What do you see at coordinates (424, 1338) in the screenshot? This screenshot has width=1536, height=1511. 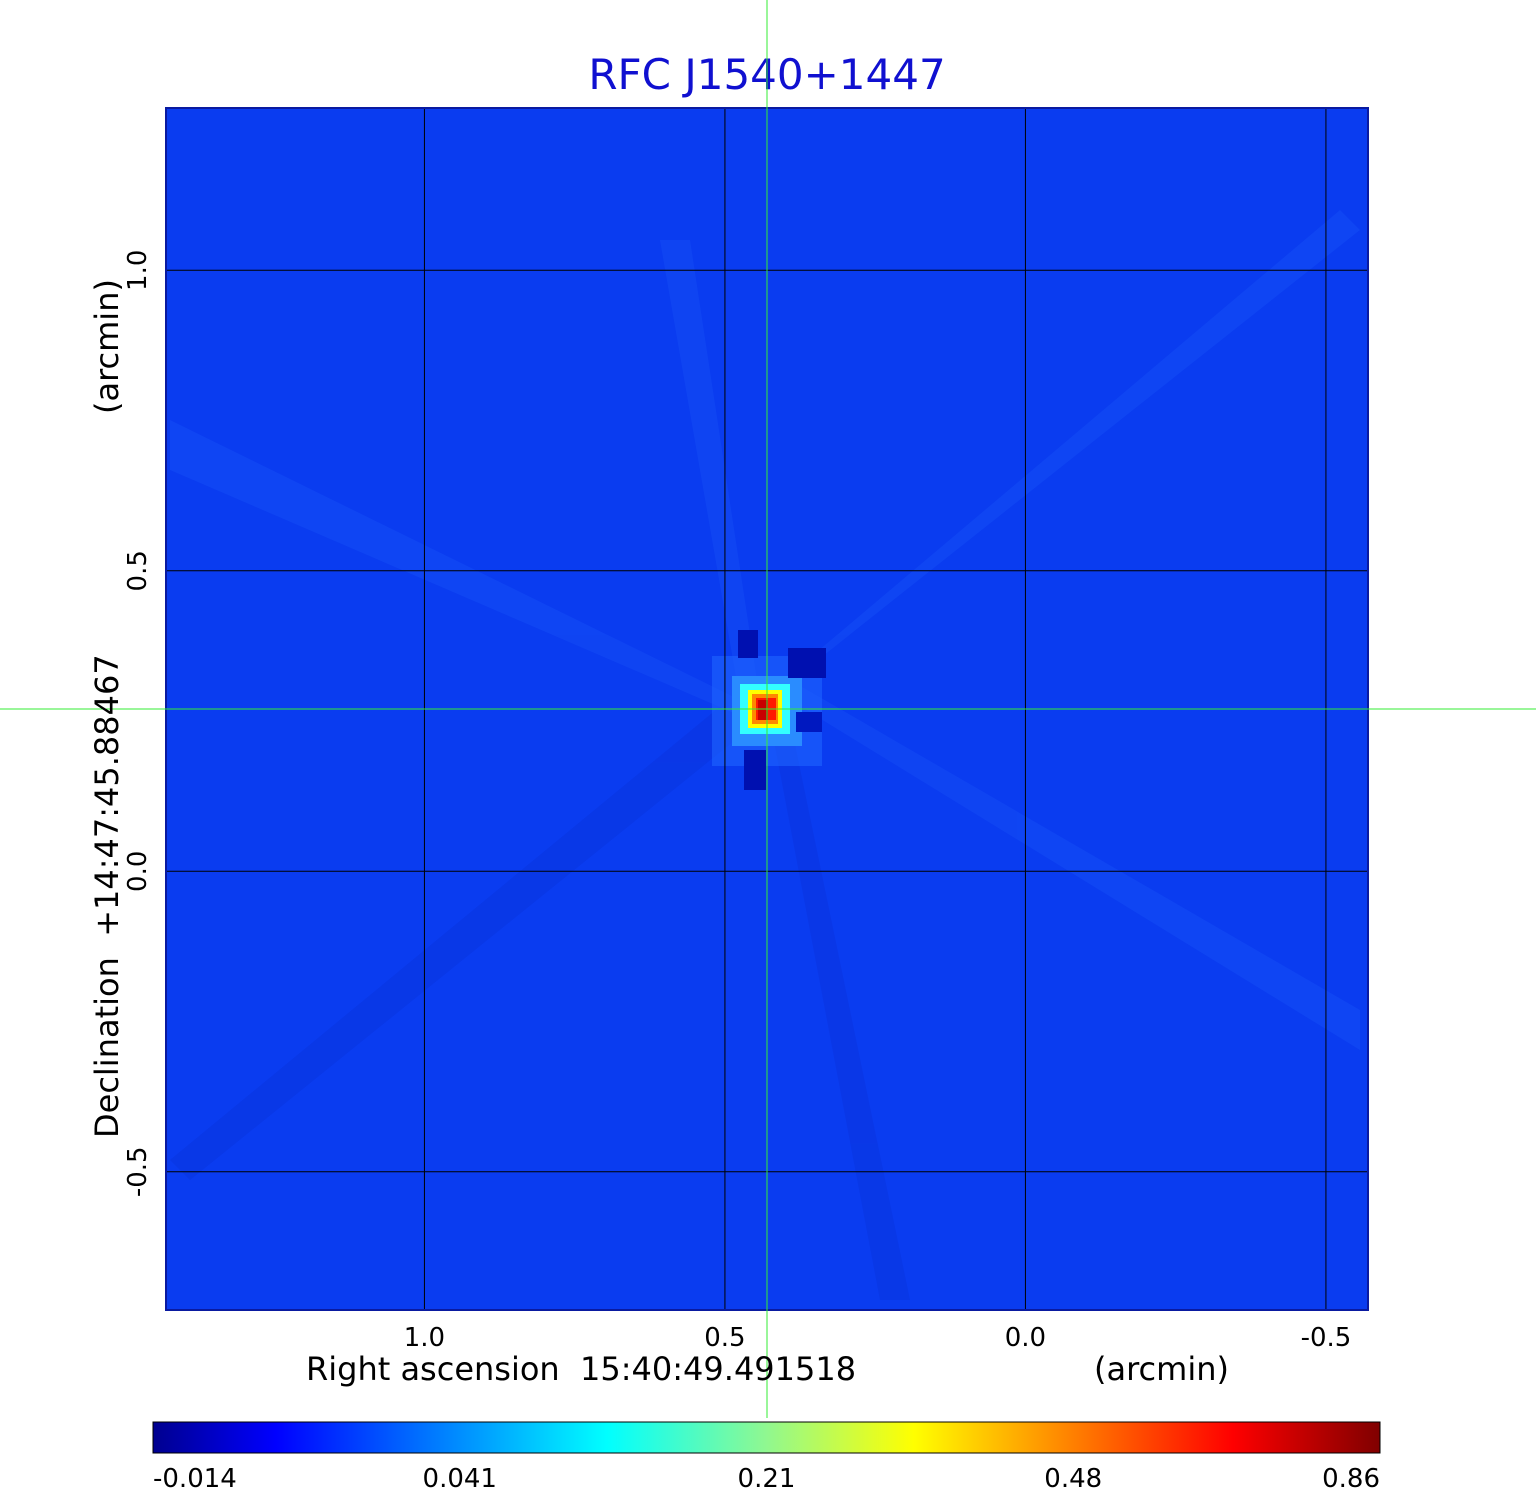 I see `x-tick-label: 1.0` at bounding box center [424, 1338].